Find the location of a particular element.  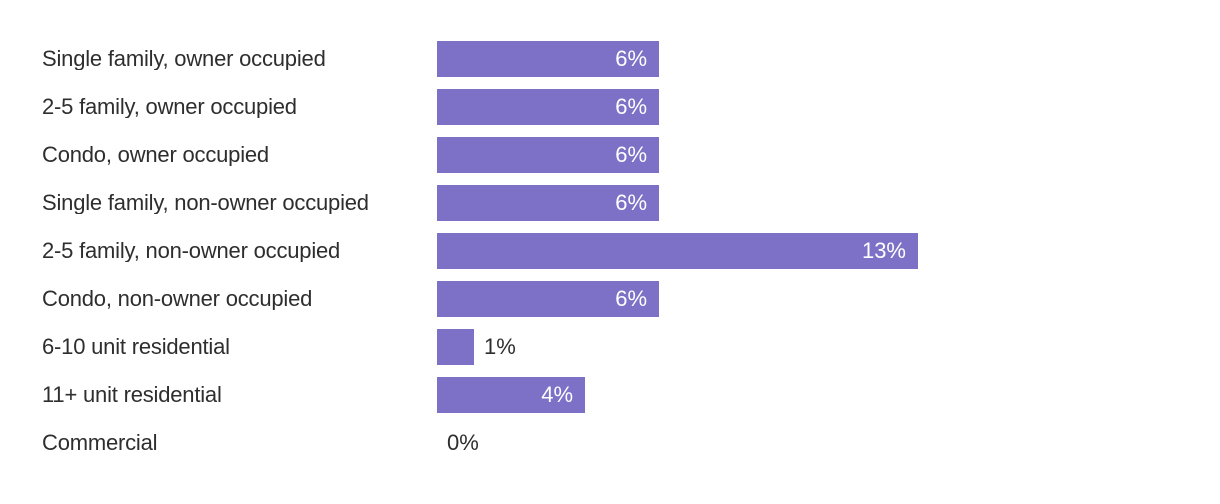

value-label: 1% is located at coordinates (500, 346).